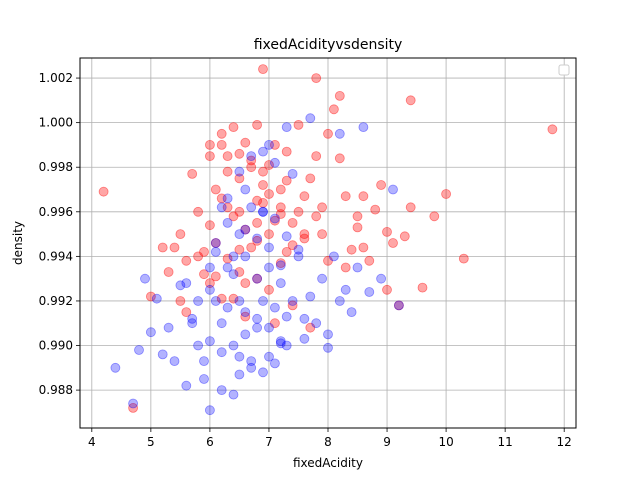 Image resolution: width=640 pixels, height=480 pixels. Describe the element at coordinates (56, 256) in the screenshot. I see `y-tick-label: 0.994` at that location.